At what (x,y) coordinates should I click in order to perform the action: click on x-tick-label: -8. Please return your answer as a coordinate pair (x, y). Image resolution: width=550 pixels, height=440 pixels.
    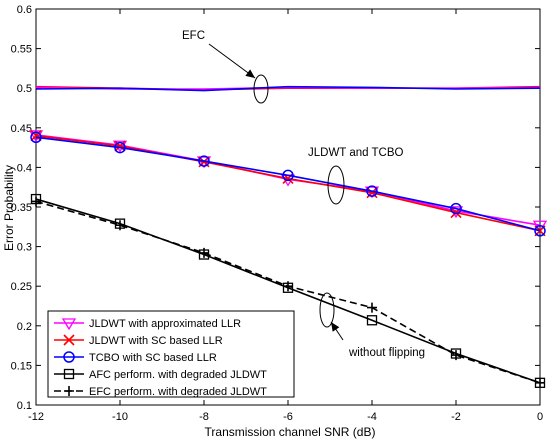
    Looking at the image, I should click on (204, 417).